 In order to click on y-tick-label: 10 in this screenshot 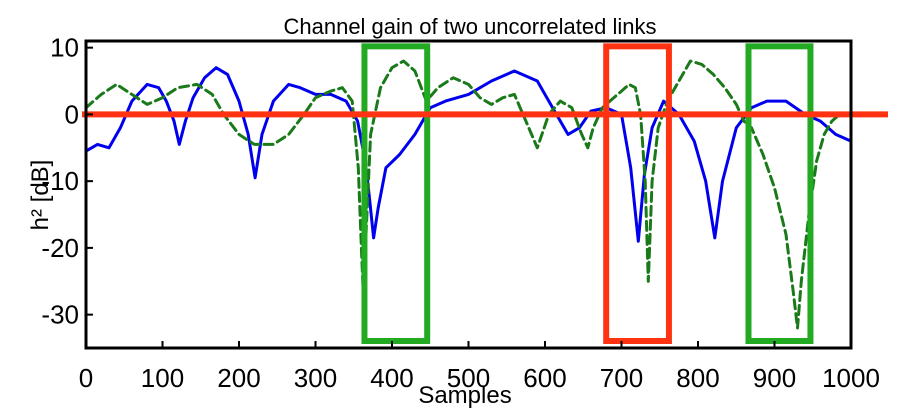, I will do `click(64, 48)`.